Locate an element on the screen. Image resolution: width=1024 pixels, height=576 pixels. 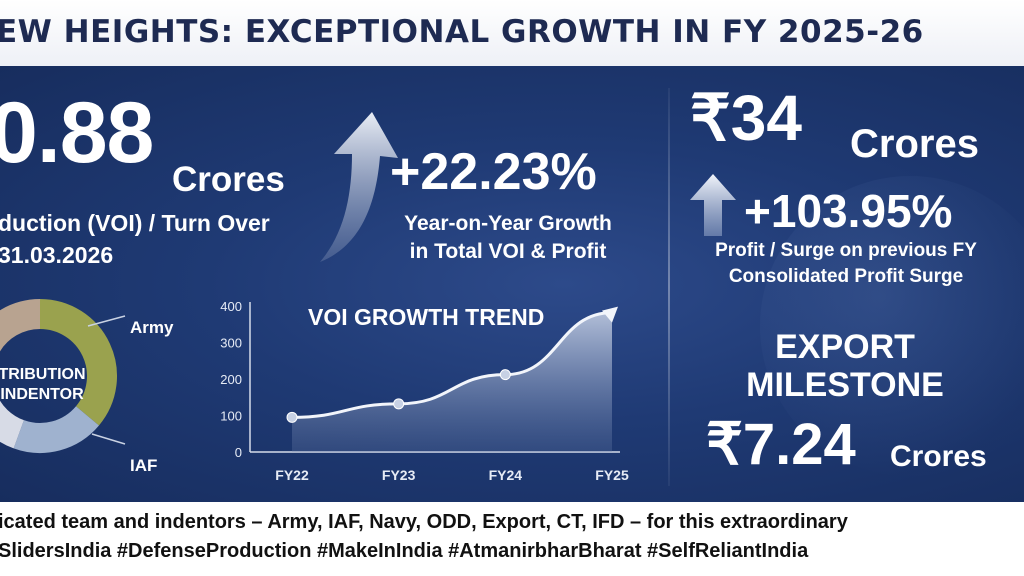
donut-center-1: TRIBUTION is located at coordinates (43, 374).